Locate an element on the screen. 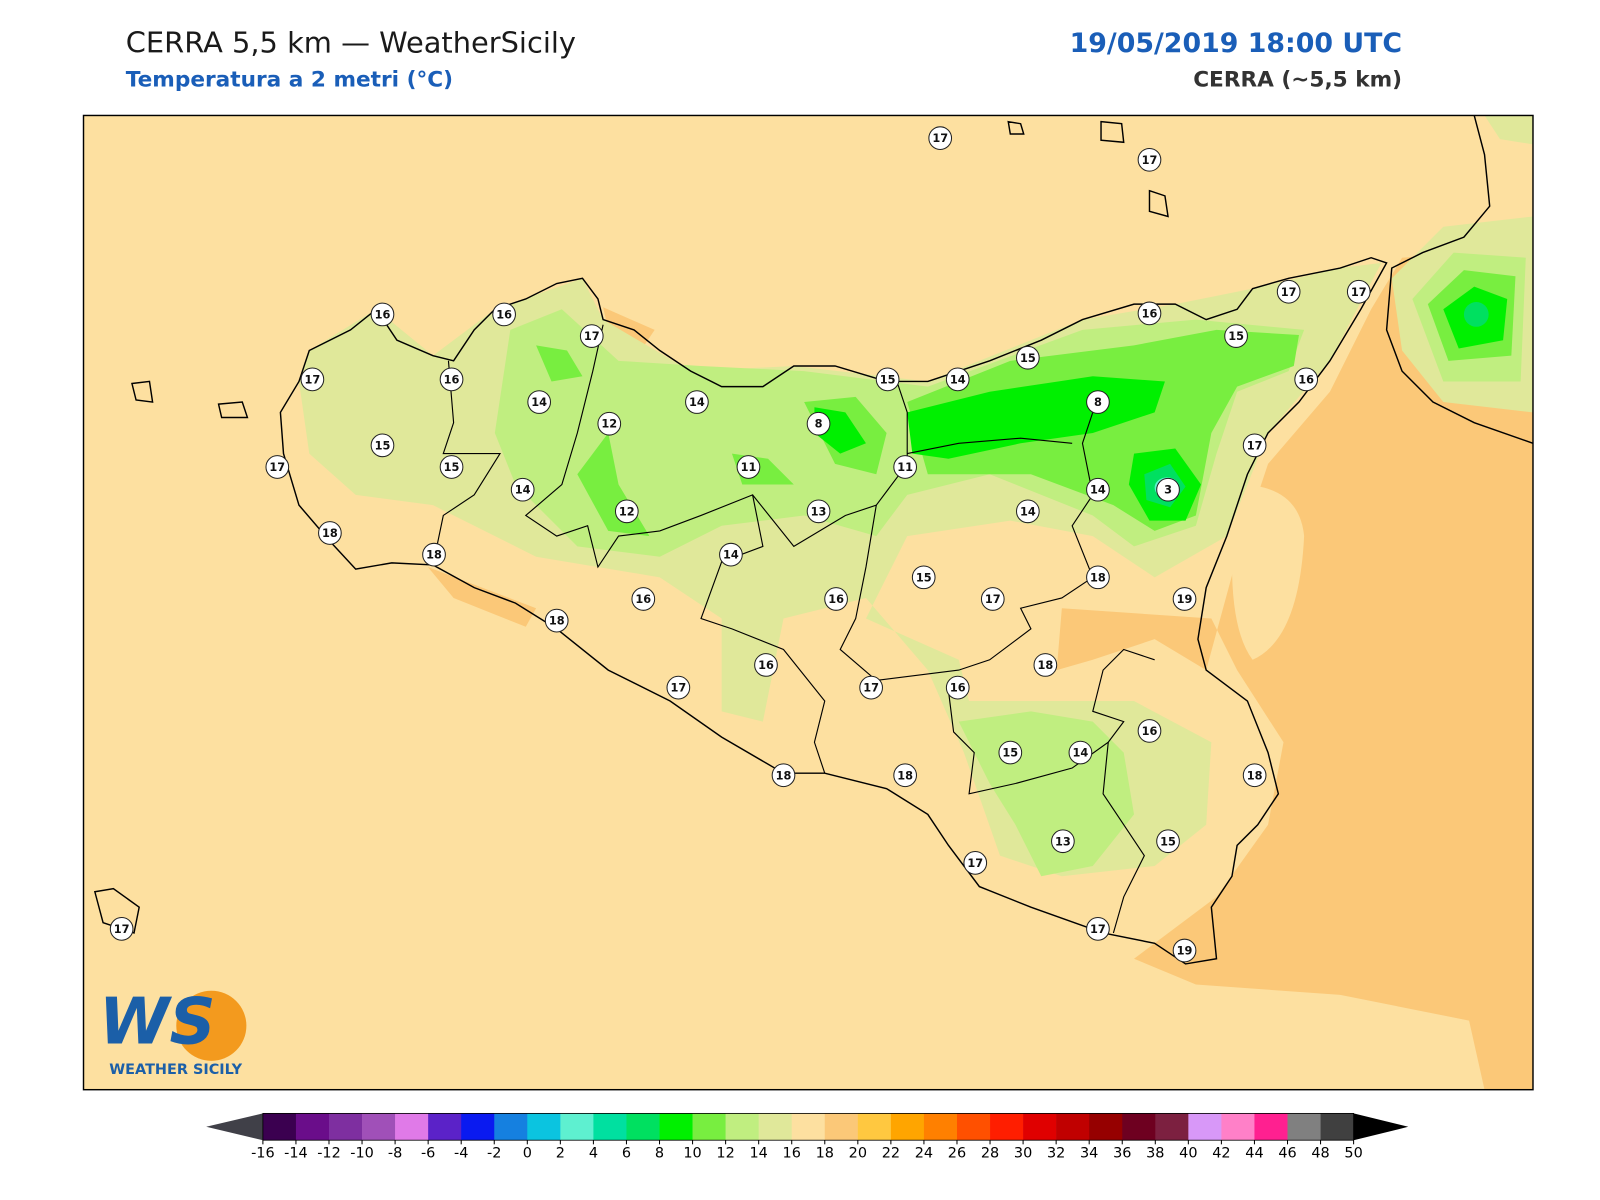  colorbar-tick-label: 16 is located at coordinates (792, 1154).